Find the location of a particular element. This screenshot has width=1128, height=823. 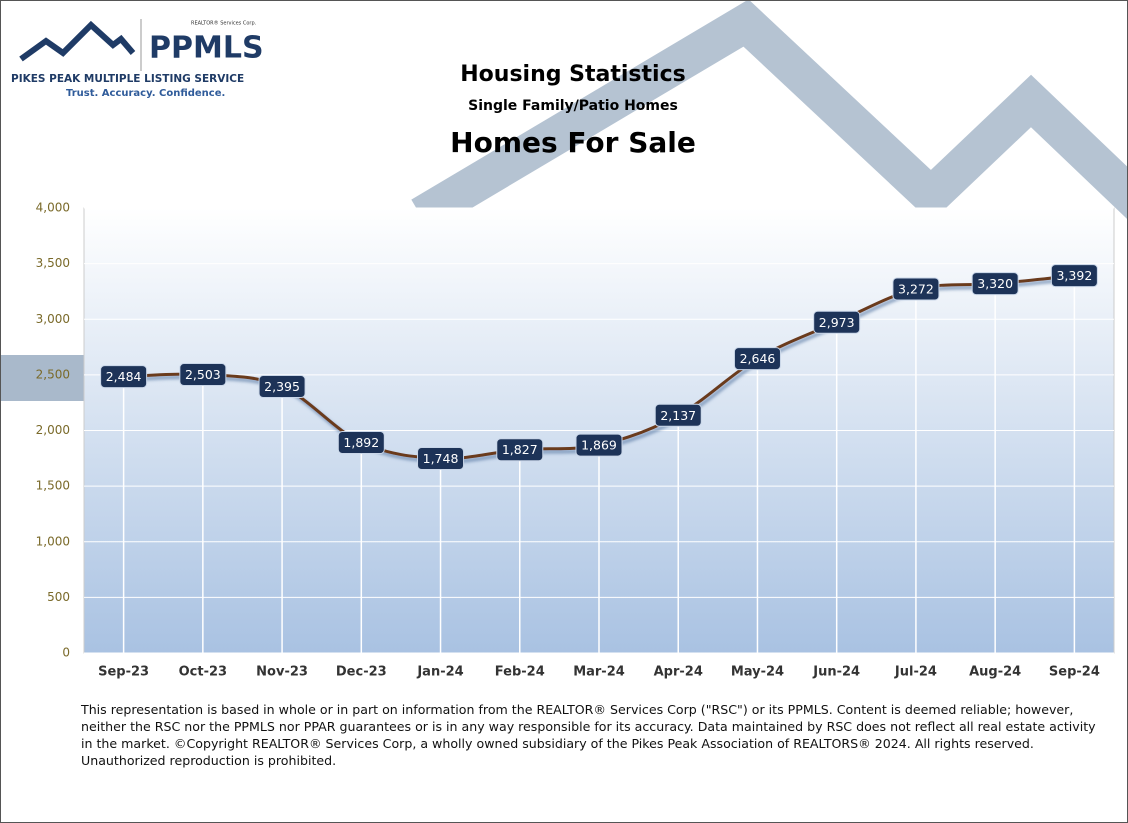

value-label: 1,748 is located at coordinates (441, 458).